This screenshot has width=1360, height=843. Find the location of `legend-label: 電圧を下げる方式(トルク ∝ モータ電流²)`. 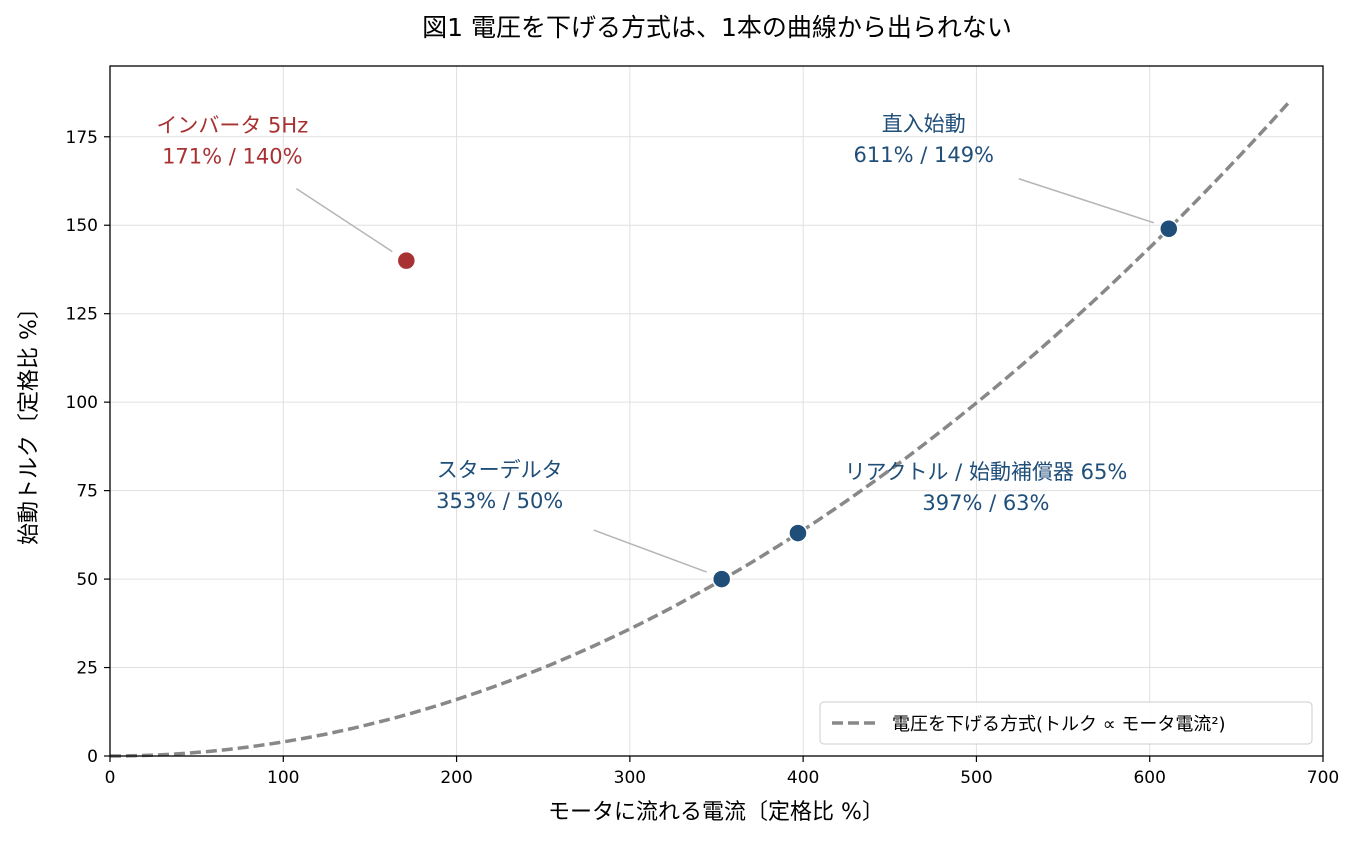

legend-label: 電圧を下げる方式(トルク ∝ モータ電流²) is located at coordinates (1059, 724).